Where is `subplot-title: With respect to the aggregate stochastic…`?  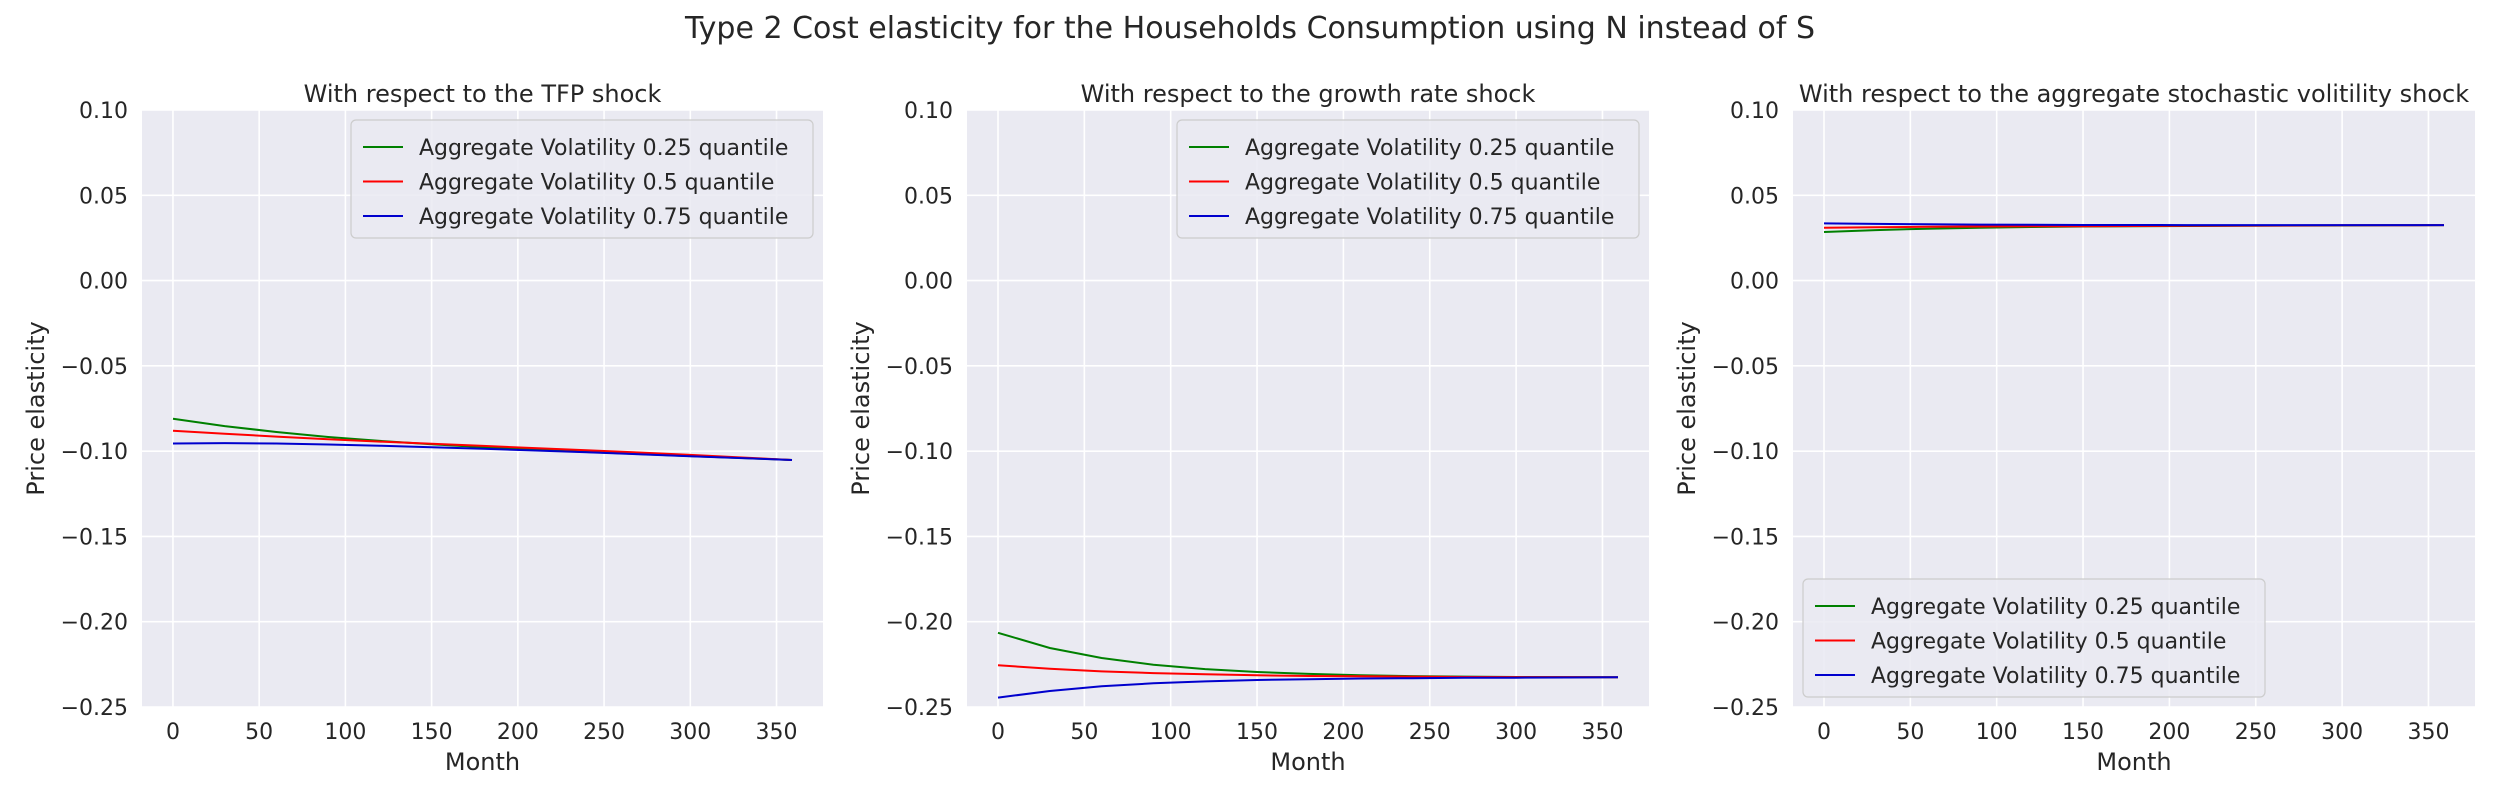 subplot-title: With respect to the aggregate stochastic… is located at coordinates (2134, 94).